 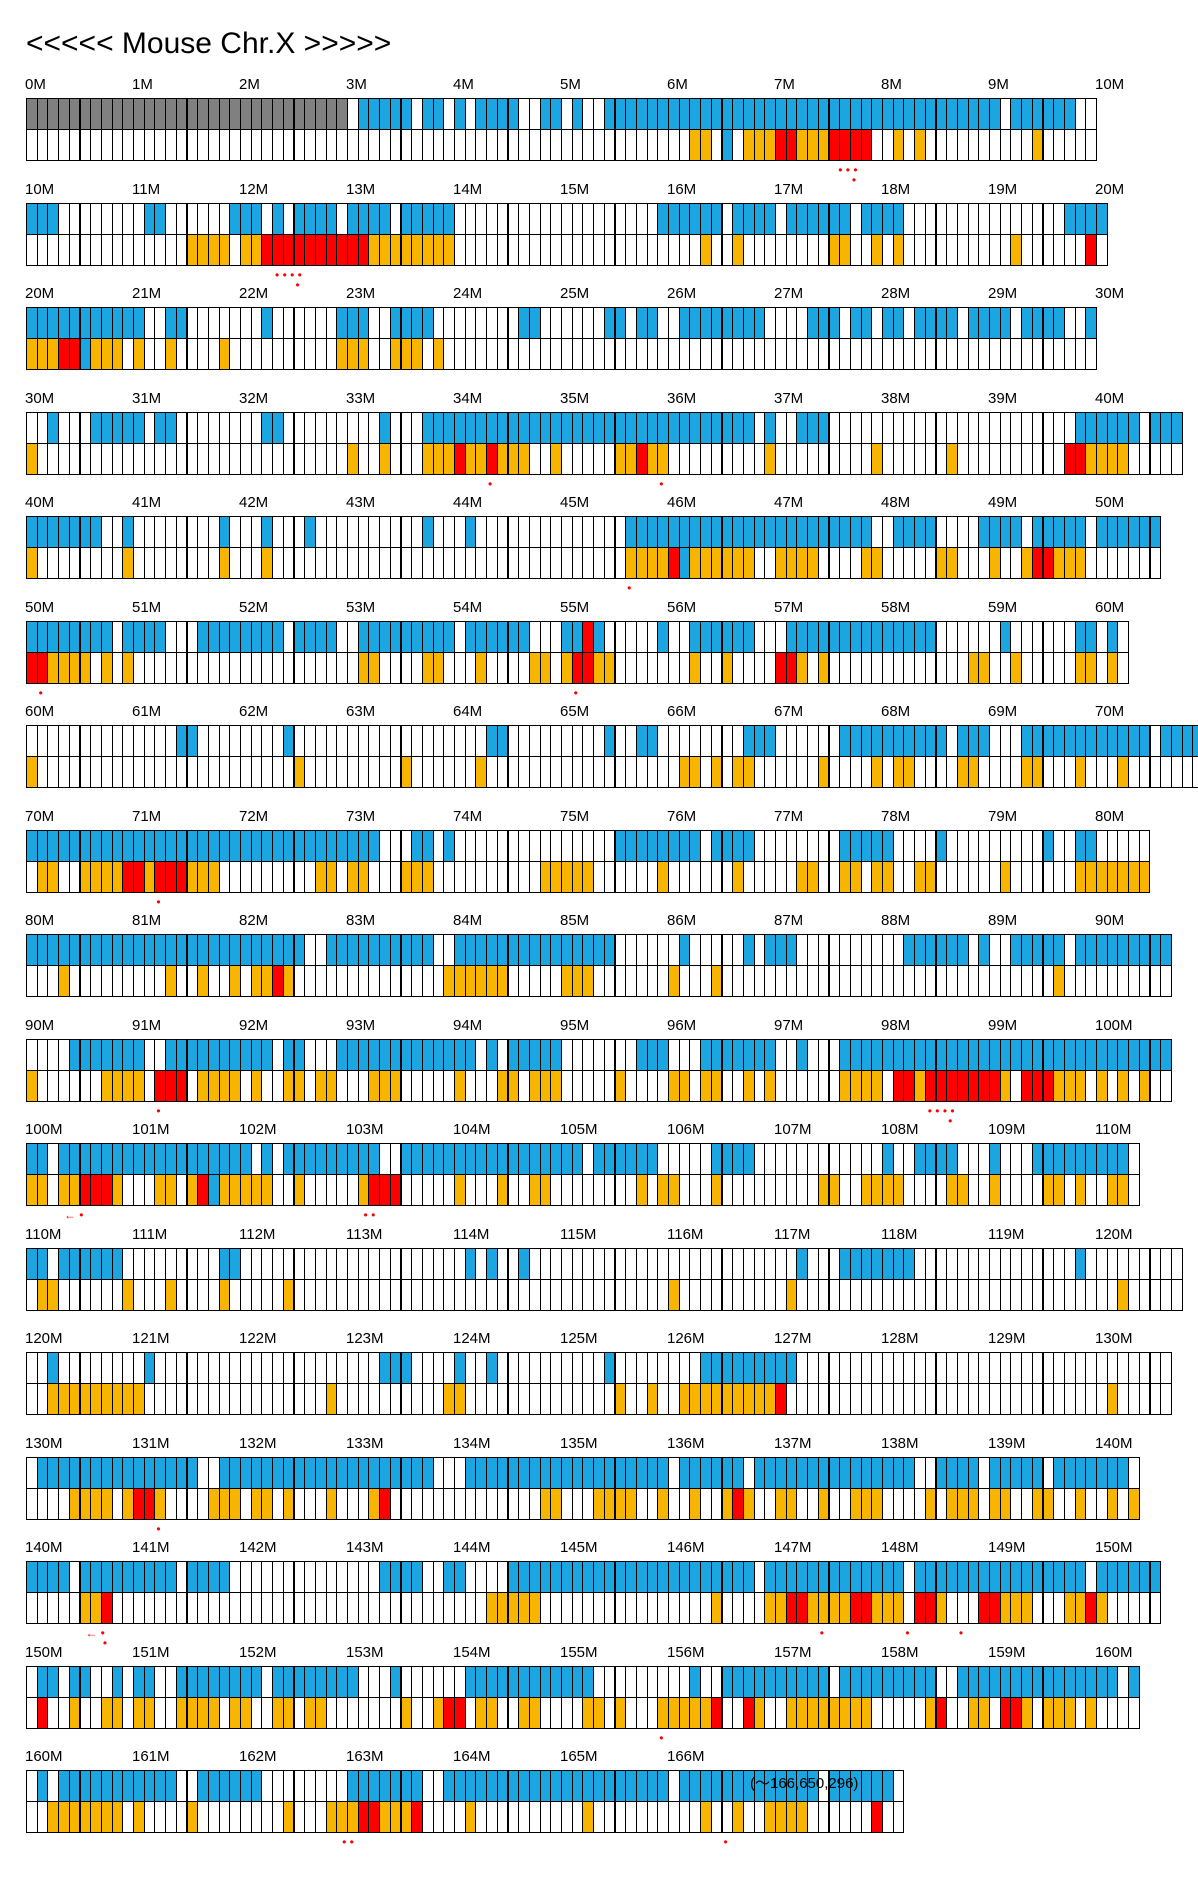 What do you see at coordinates (147, 293) in the screenshot?
I see `megabase-tick-label: 21M` at bounding box center [147, 293].